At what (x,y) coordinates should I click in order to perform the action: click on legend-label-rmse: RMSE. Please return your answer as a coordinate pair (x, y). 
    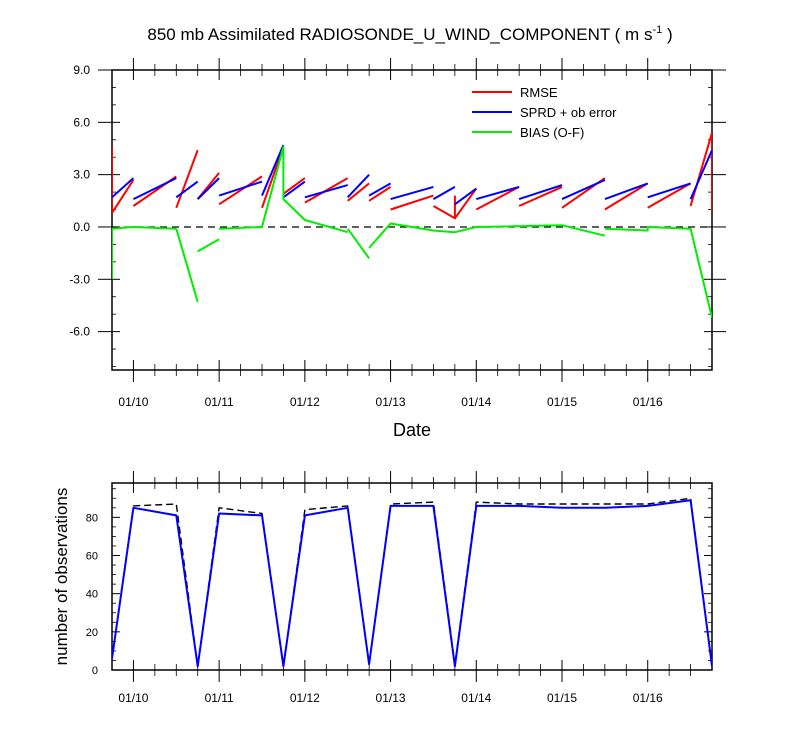
    Looking at the image, I should click on (539, 92).